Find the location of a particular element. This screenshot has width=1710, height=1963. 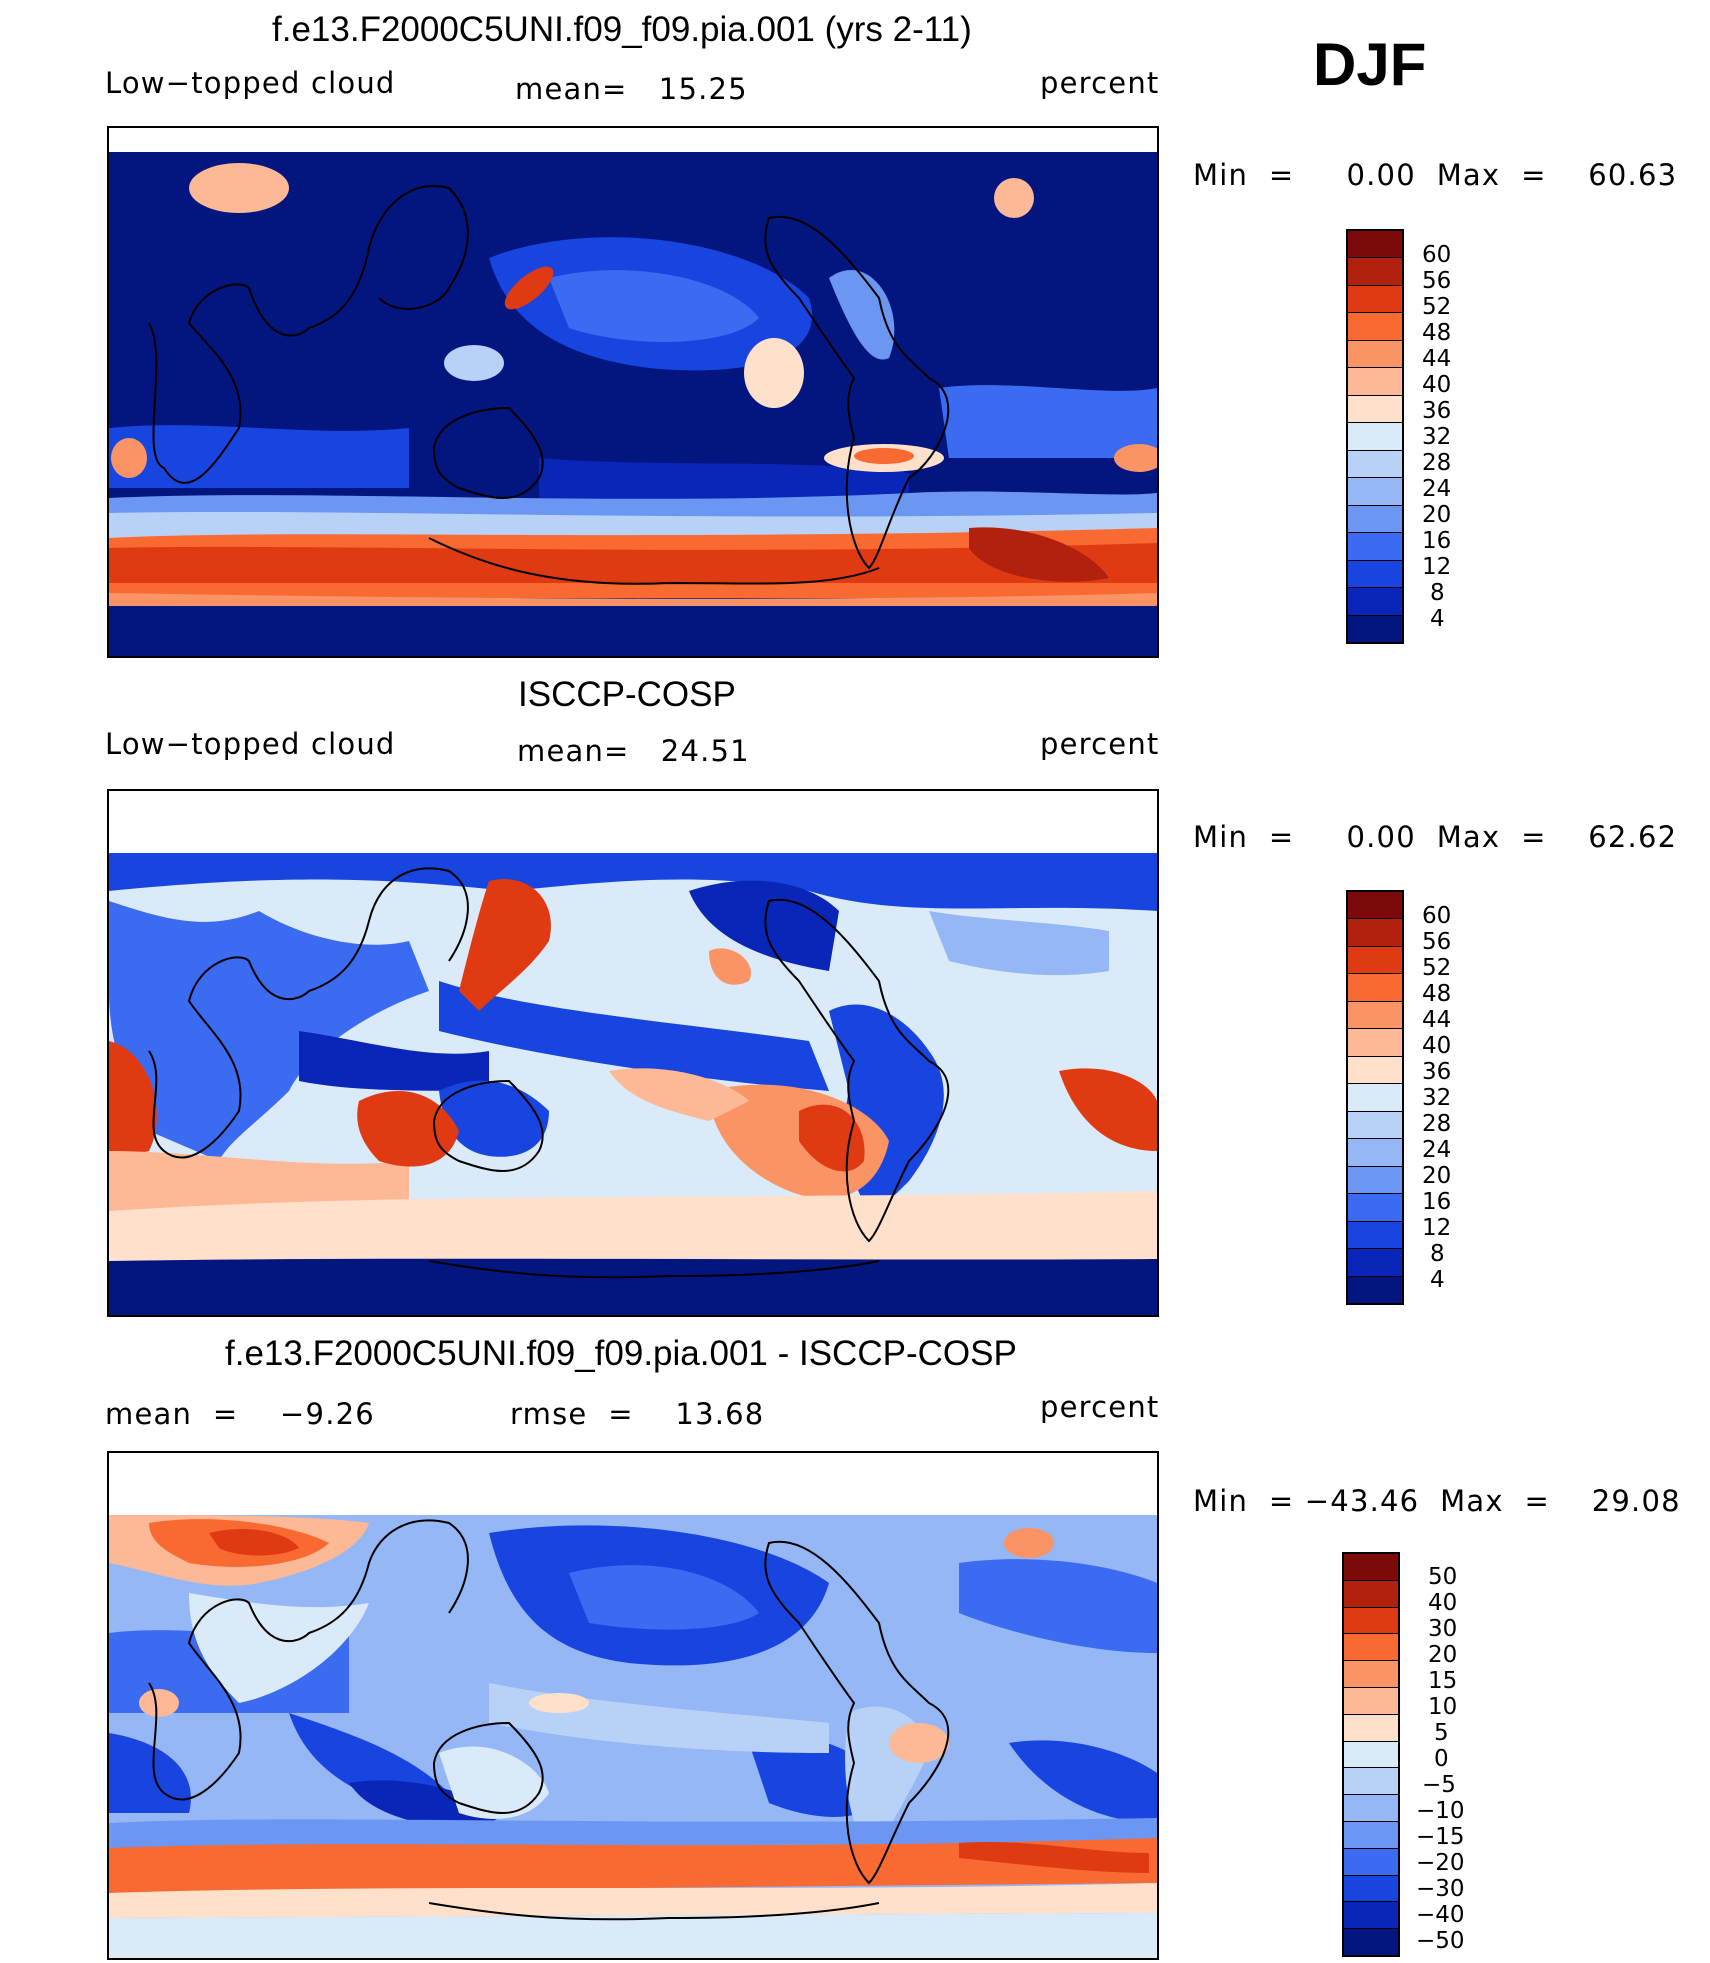

colorbar-tick: 50 is located at coordinates (1443, 1577).